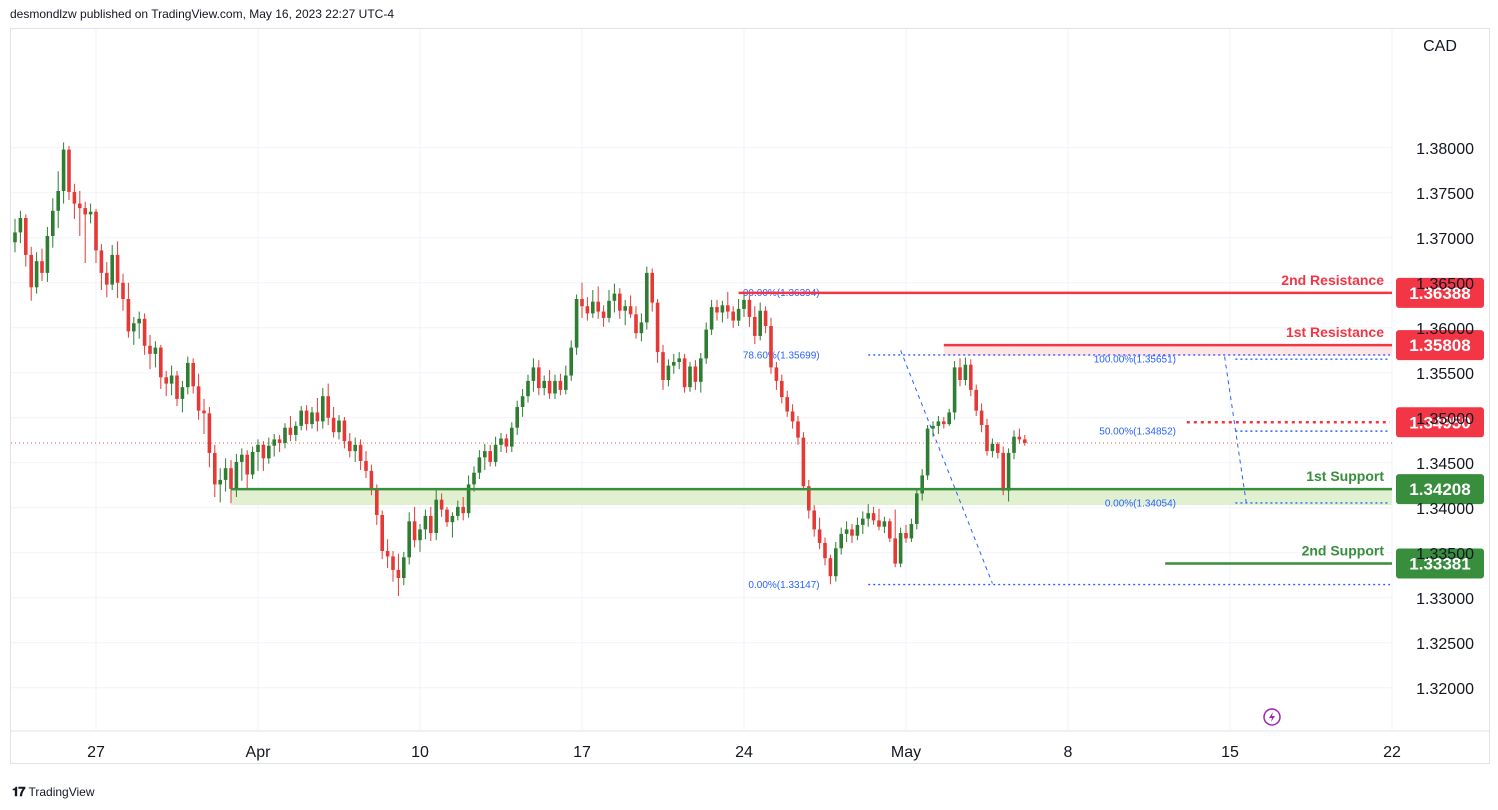  I want to click on x-tick-label: May, so click(906, 752).